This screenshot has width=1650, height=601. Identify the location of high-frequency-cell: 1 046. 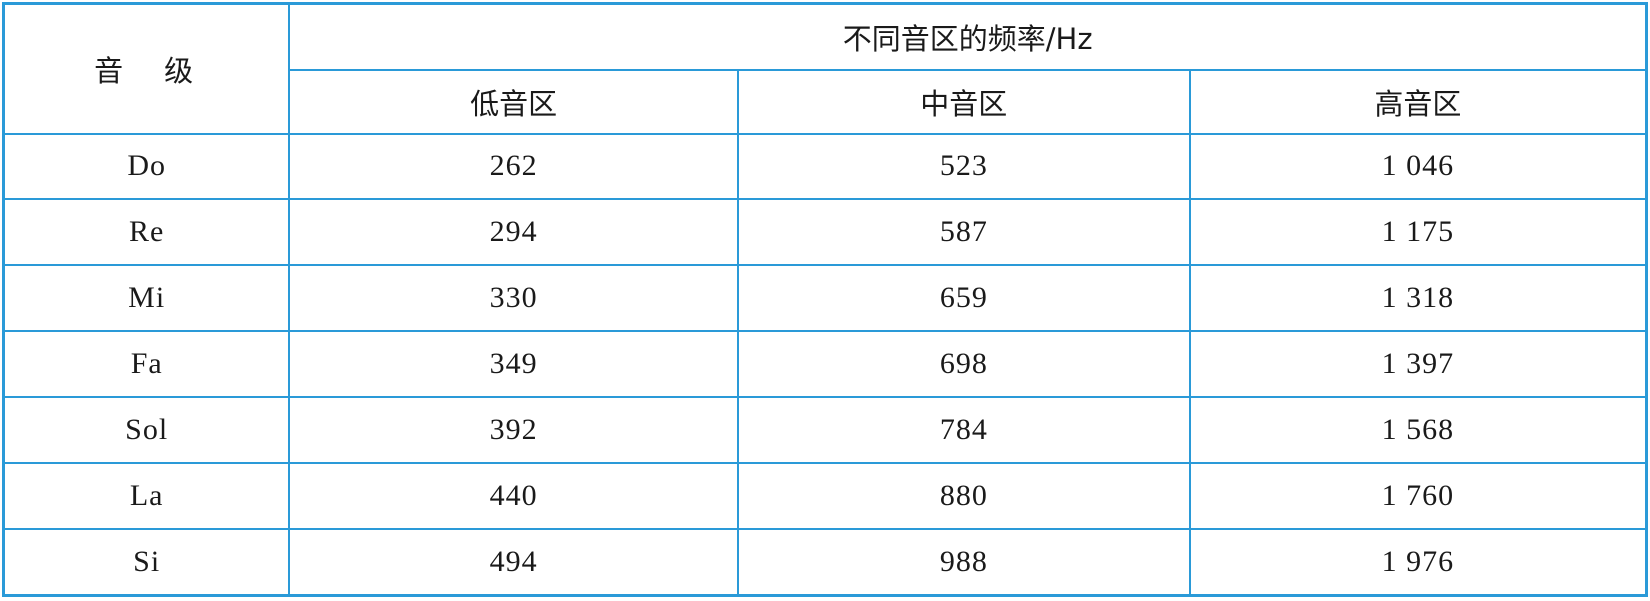
(1418, 166).